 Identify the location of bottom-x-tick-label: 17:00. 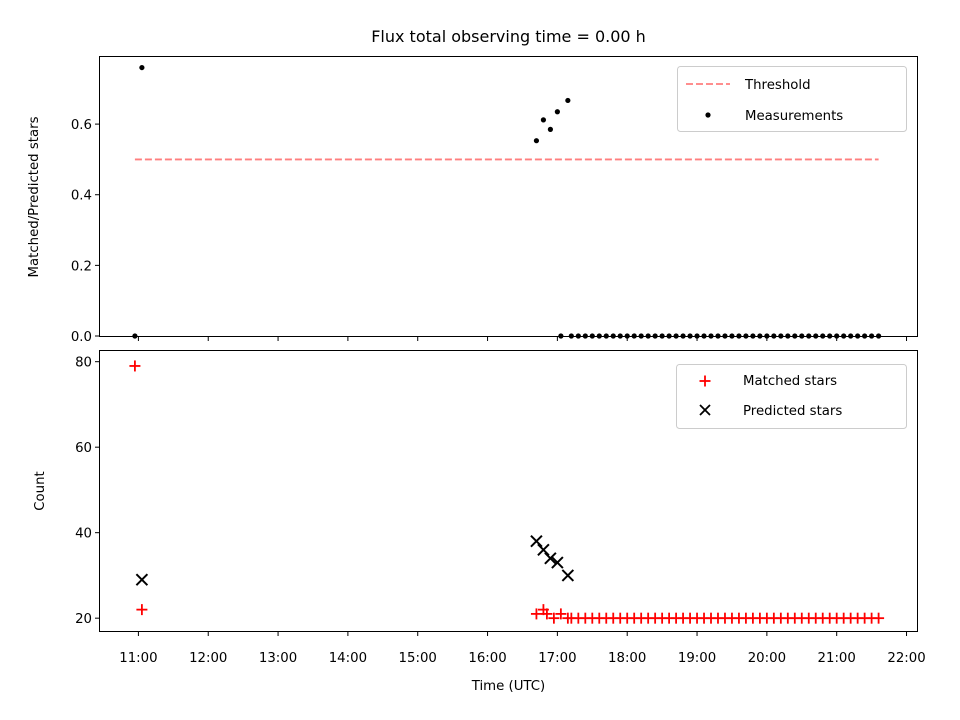
(557, 658).